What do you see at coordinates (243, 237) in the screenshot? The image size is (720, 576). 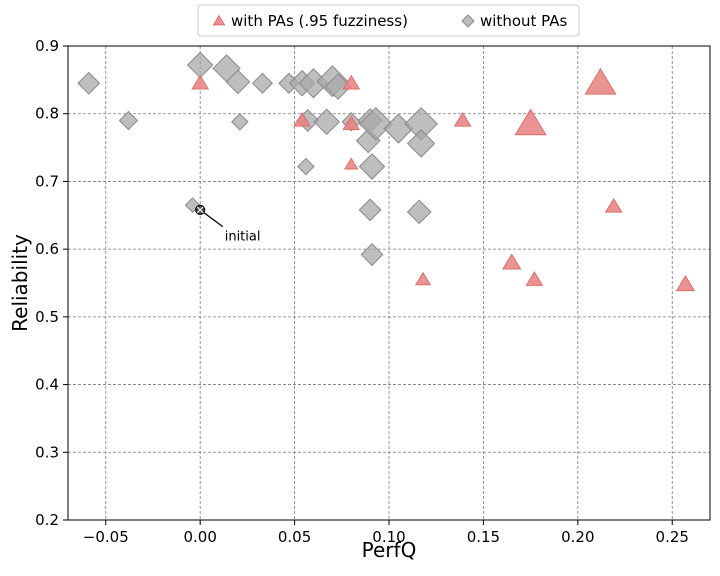 I see `annotation-label: initial` at bounding box center [243, 237].